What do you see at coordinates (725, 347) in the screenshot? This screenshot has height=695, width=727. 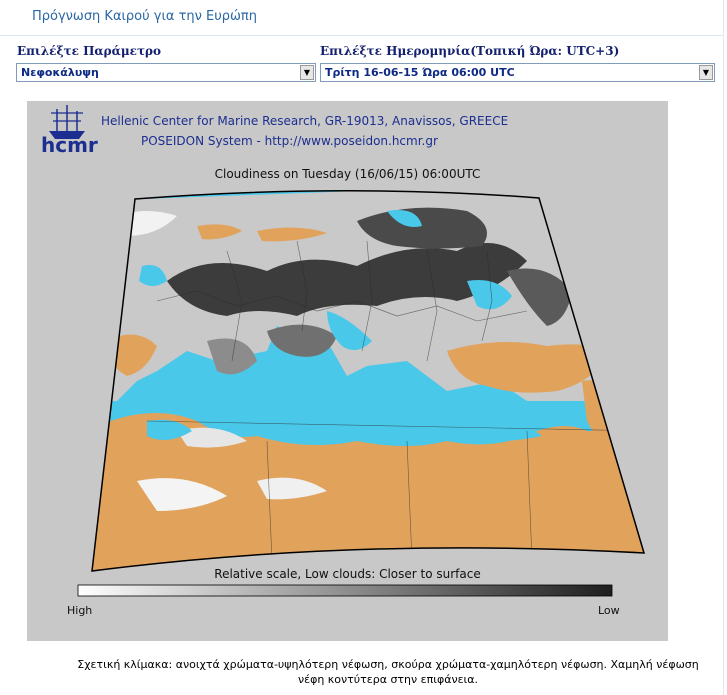 I see `right-edge` at bounding box center [725, 347].